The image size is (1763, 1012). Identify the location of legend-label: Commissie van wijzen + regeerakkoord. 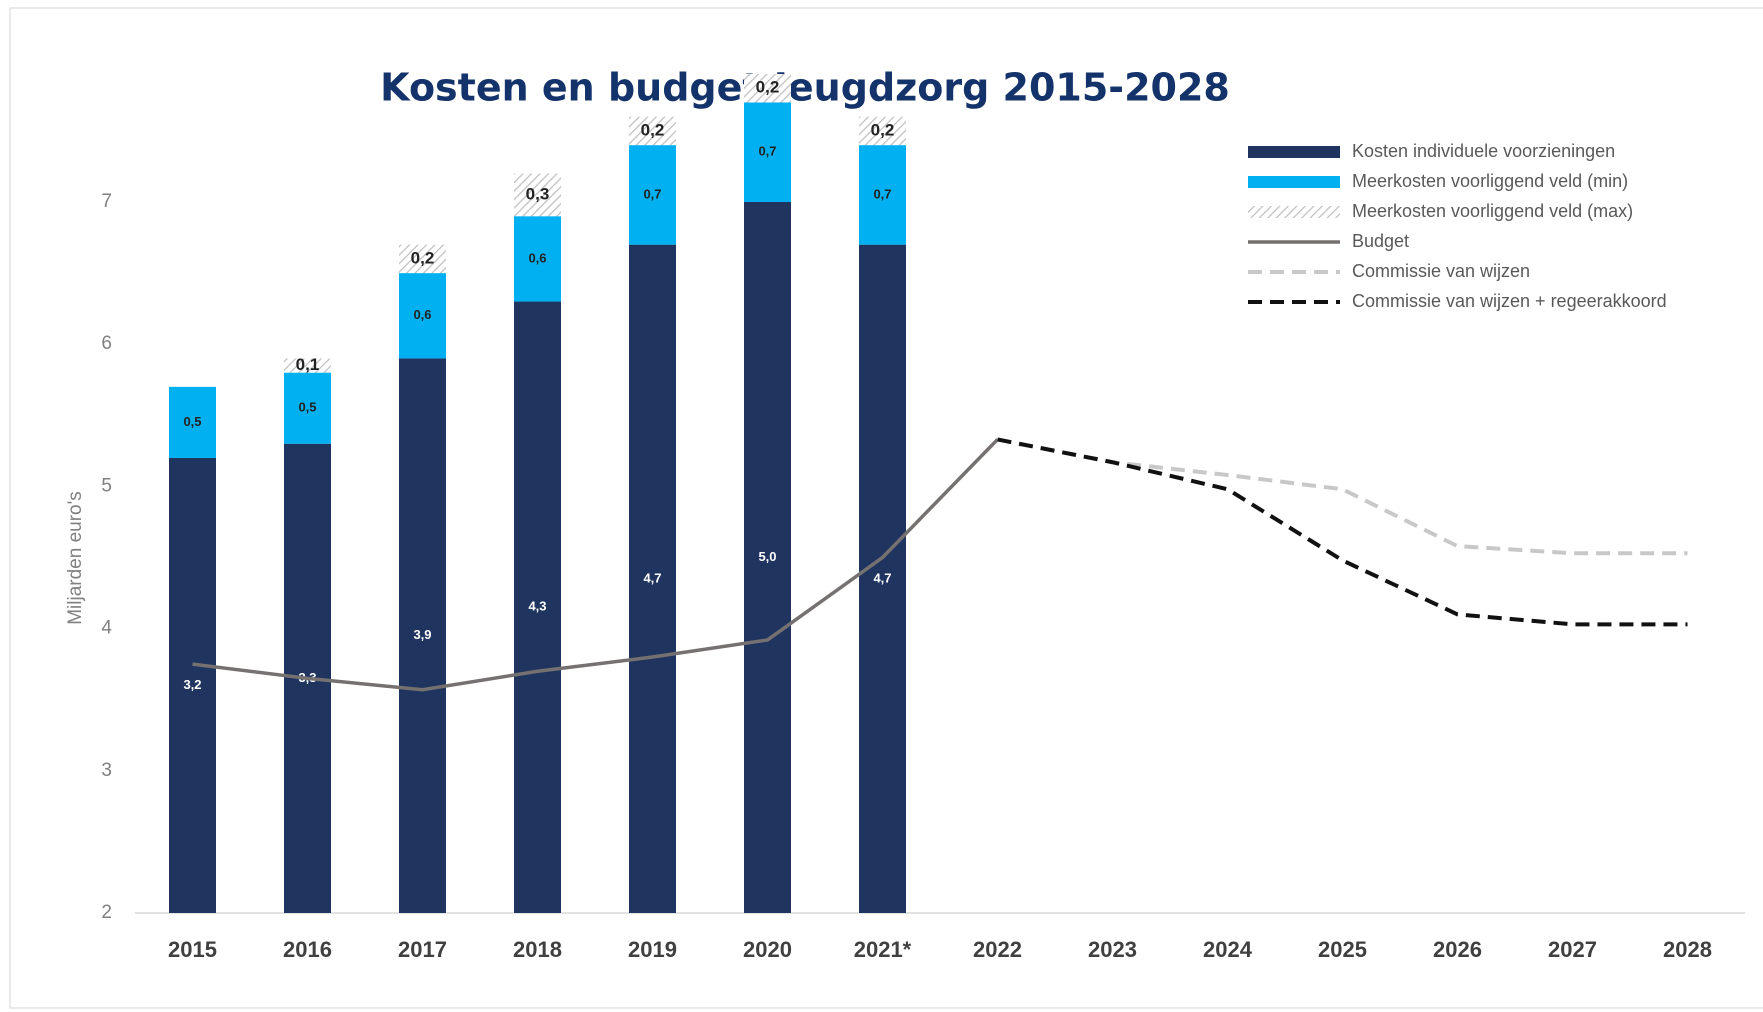
(1509, 301).